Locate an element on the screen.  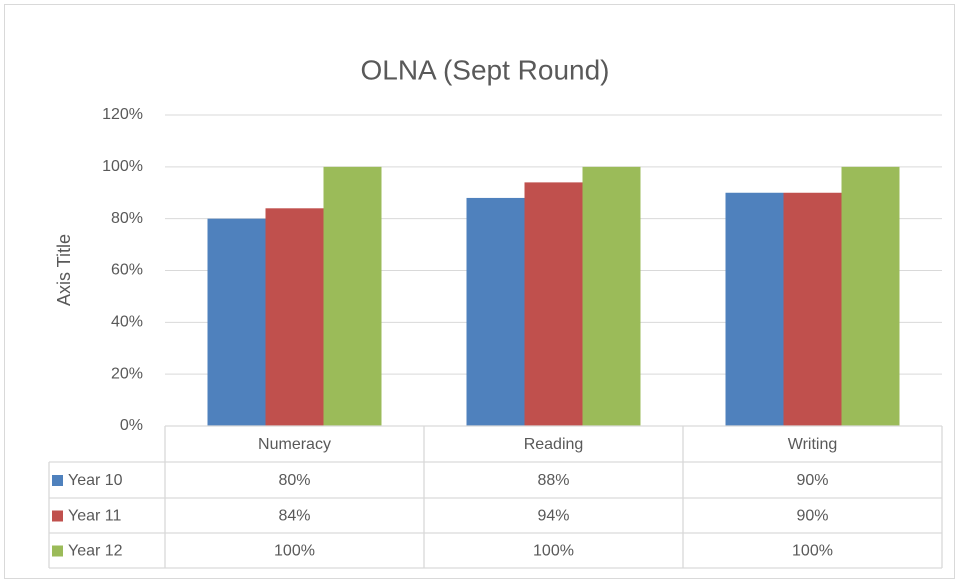
data-label: 88% is located at coordinates (553, 480).